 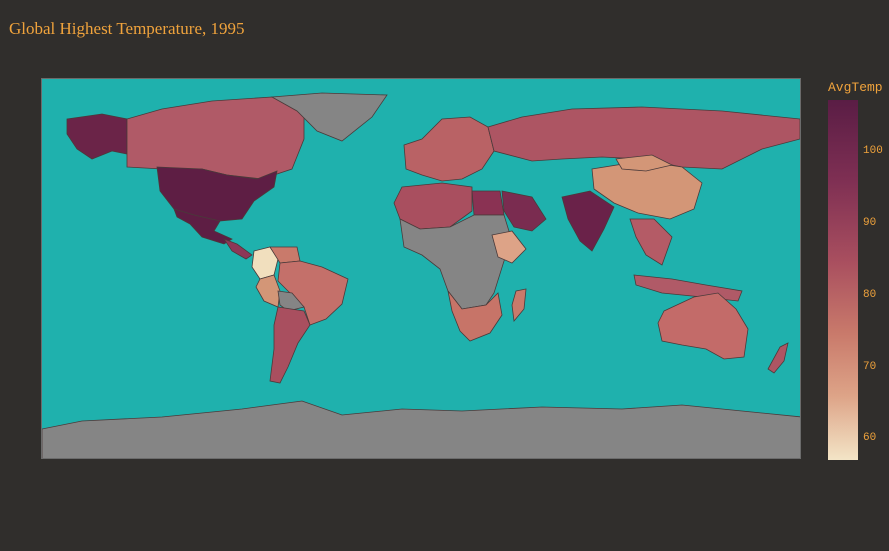 I want to click on colorbar-tick: 70, so click(x=870, y=367).